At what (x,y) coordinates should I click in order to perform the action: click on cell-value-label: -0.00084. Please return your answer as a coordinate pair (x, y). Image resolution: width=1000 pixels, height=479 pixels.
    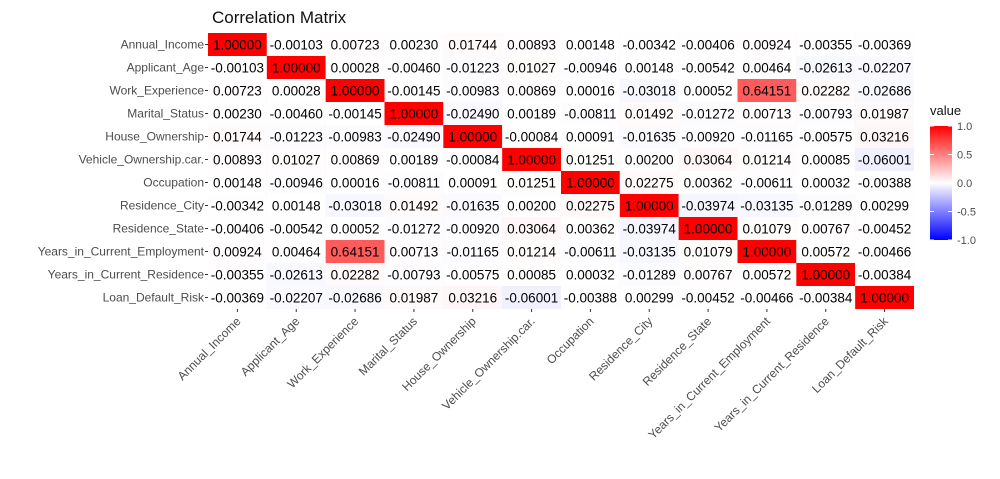
    Looking at the image, I should click on (473, 160).